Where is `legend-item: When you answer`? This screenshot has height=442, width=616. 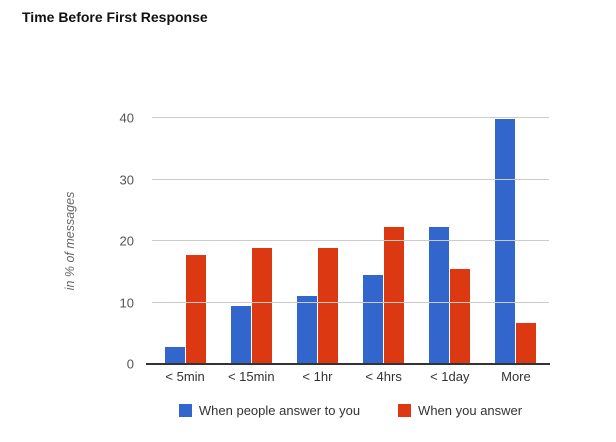
legend-item: When you answer is located at coordinates (460, 410).